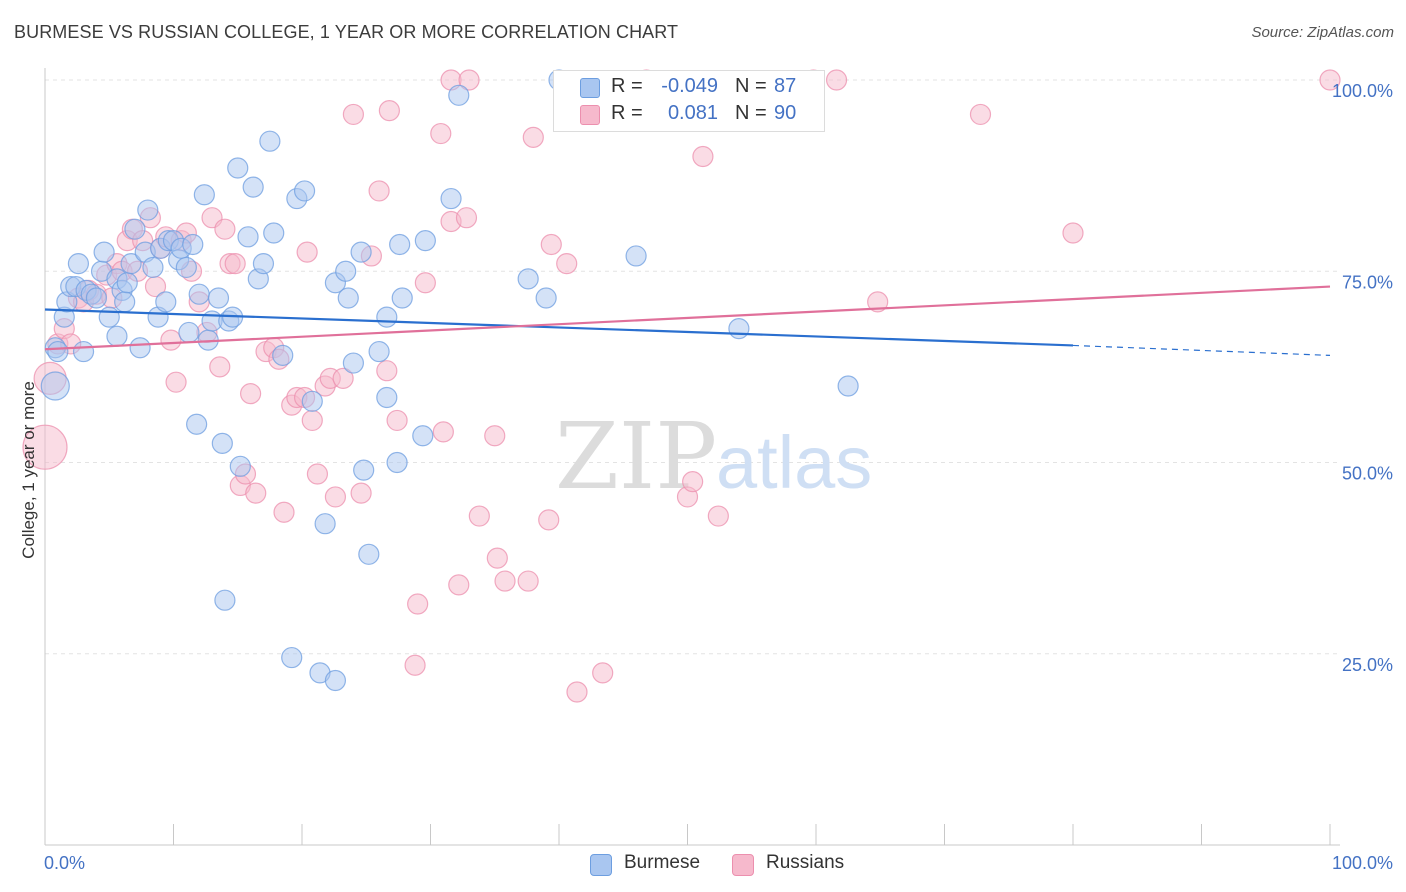 This screenshot has width=1406, height=892. Describe the element at coordinates (689, 87) in the screenshot. I see `legend-row-burmese: R = -0.049 N = 87` at that location.